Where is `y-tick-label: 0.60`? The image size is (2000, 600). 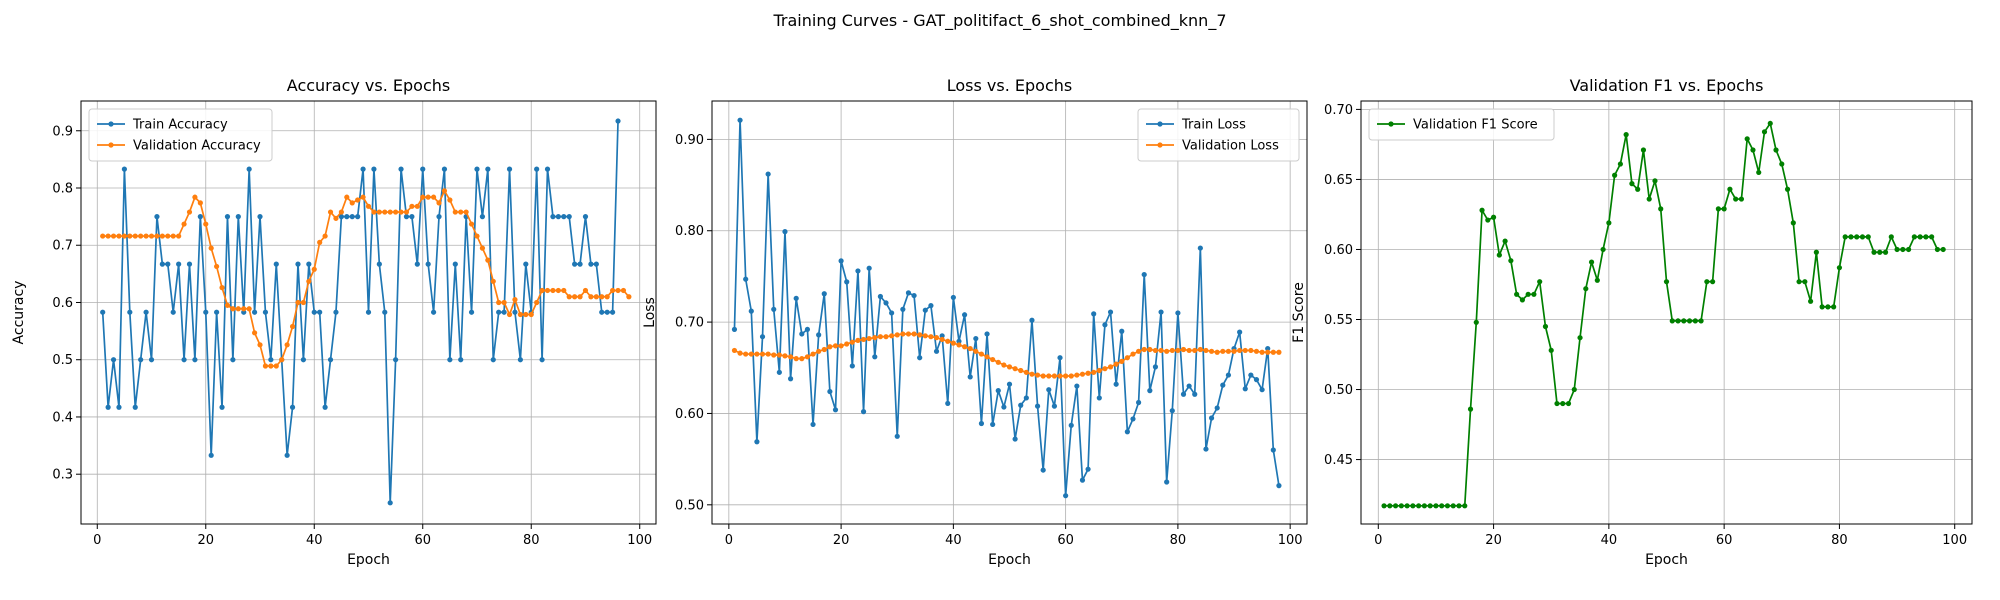 y-tick-label: 0.60 is located at coordinates (1338, 250).